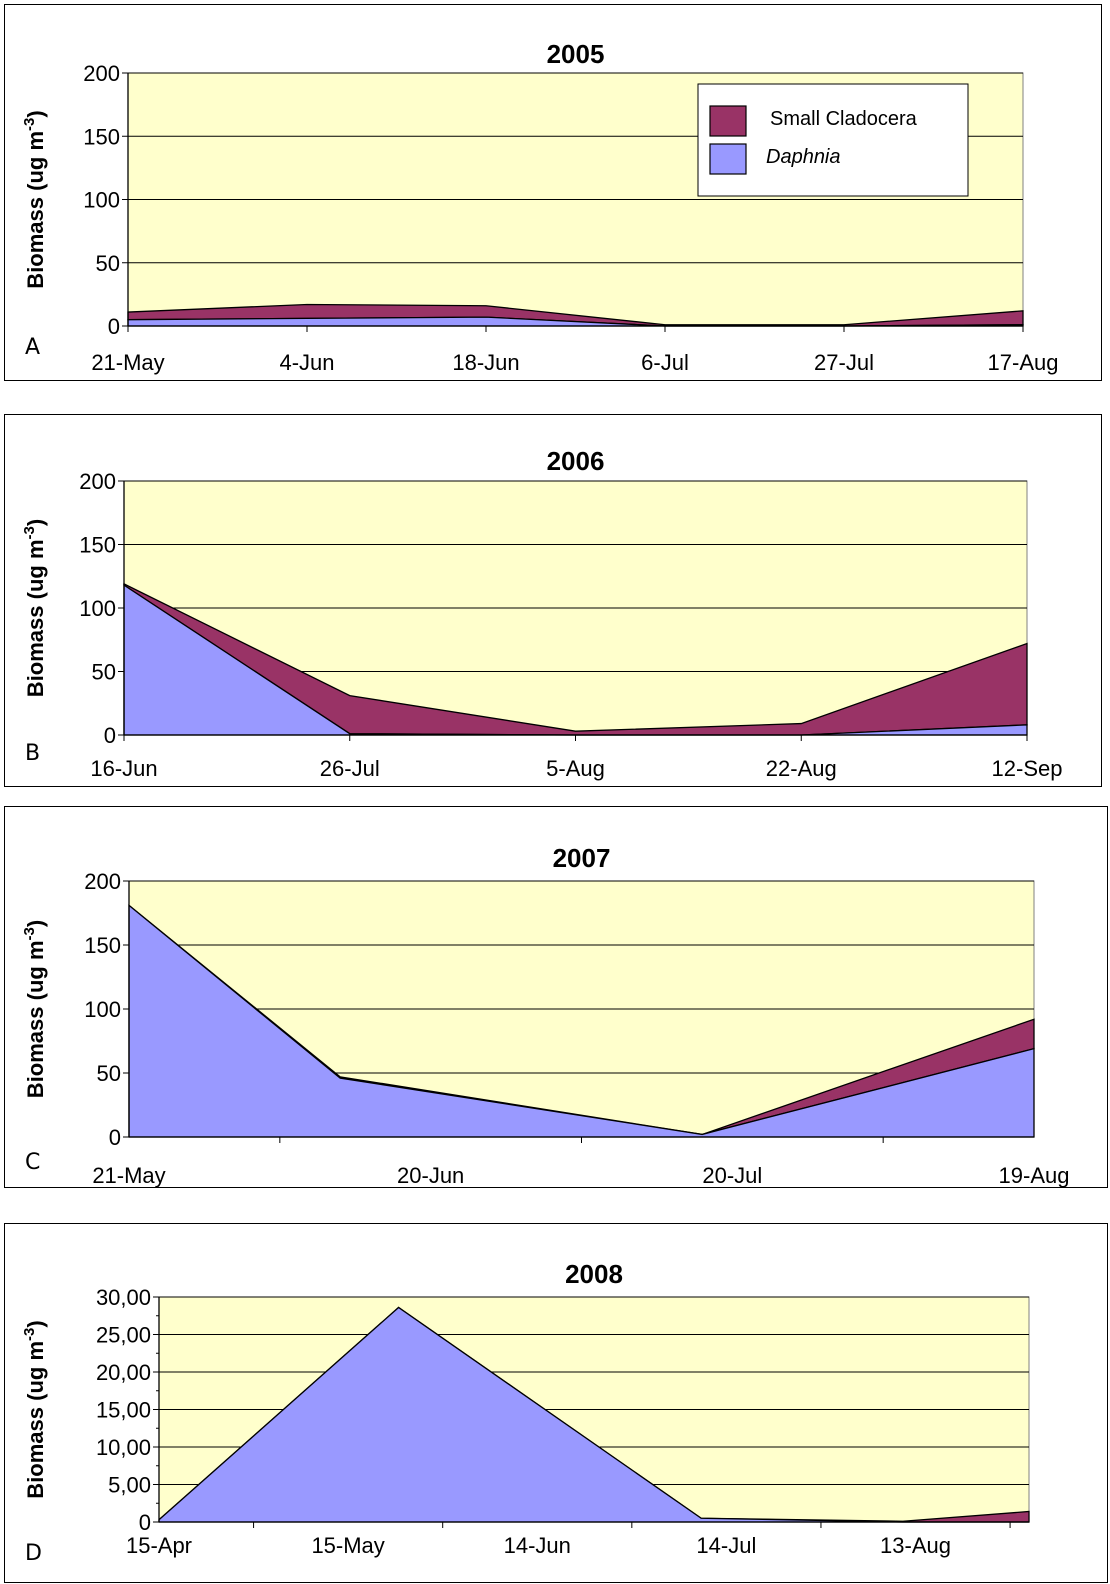  What do you see at coordinates (915, 1545) in the screenshot?
I see `x-tick-label: 13-Aug` at bounding box center [915, 1545].